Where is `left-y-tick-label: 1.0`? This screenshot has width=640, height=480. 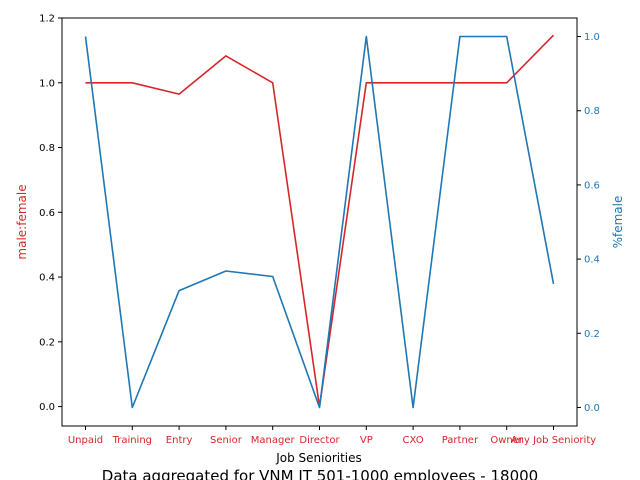 left-y-tick-label: 1.0 is located at coordinates (47, 83).